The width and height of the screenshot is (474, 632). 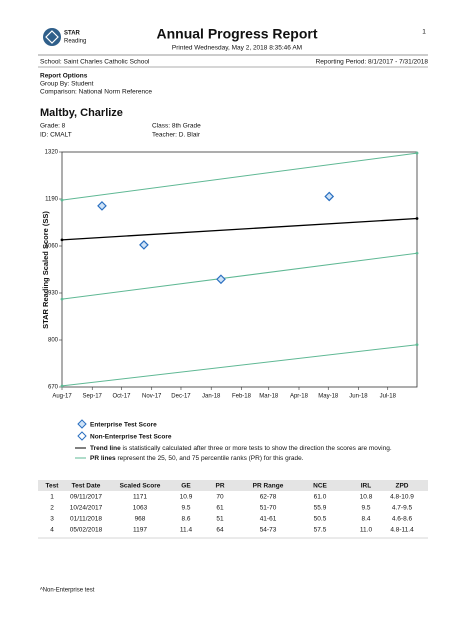 What do you see at coordinates (75, 42) in the screenshot?
I see `logo-text: Reading` at bounding box center [75, 42].